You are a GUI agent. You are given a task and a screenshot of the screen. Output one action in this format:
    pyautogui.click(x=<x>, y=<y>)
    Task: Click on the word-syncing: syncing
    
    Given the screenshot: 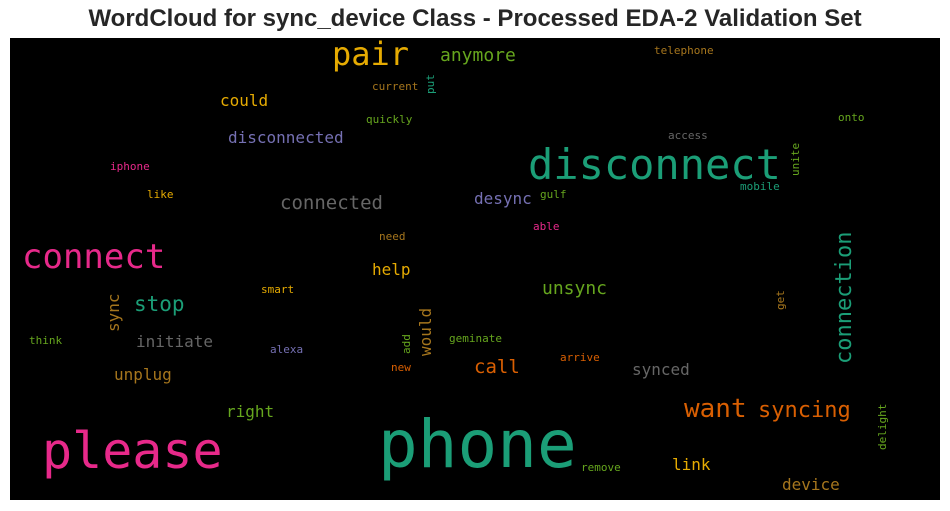 What is the action you would take?
    pyautogui.click(x=804, y=410)
    